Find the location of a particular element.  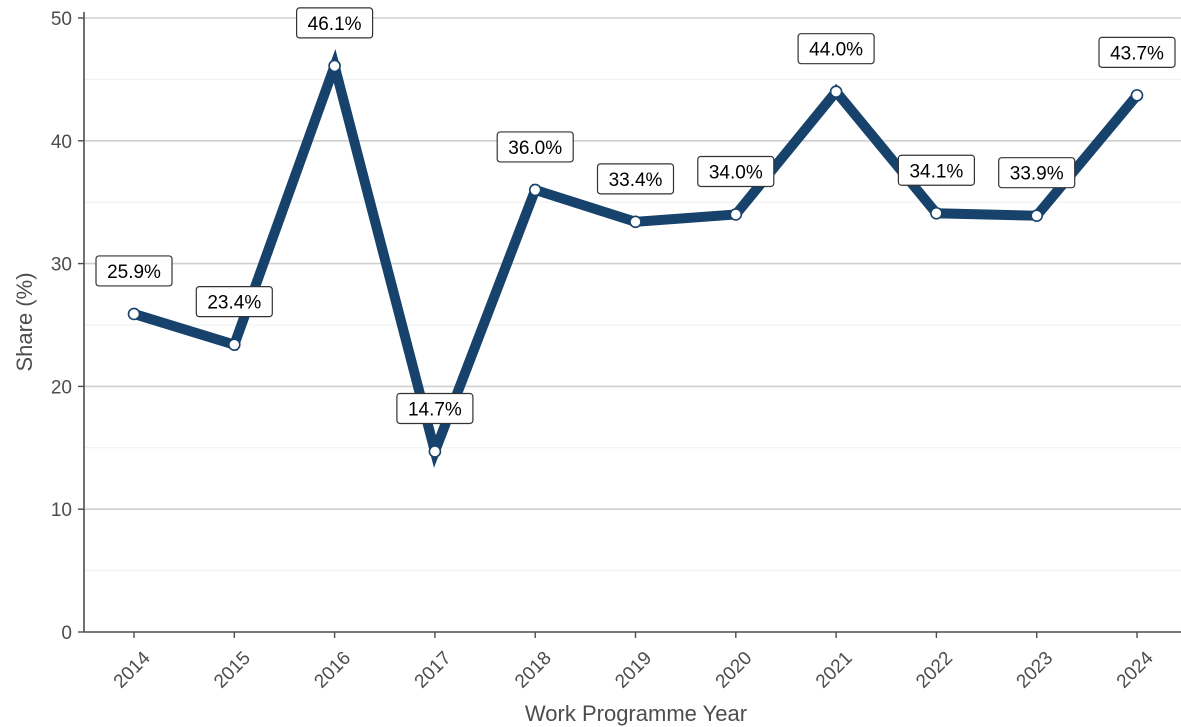

data-label-text: 36.0% is located at coordinates (535, 148).